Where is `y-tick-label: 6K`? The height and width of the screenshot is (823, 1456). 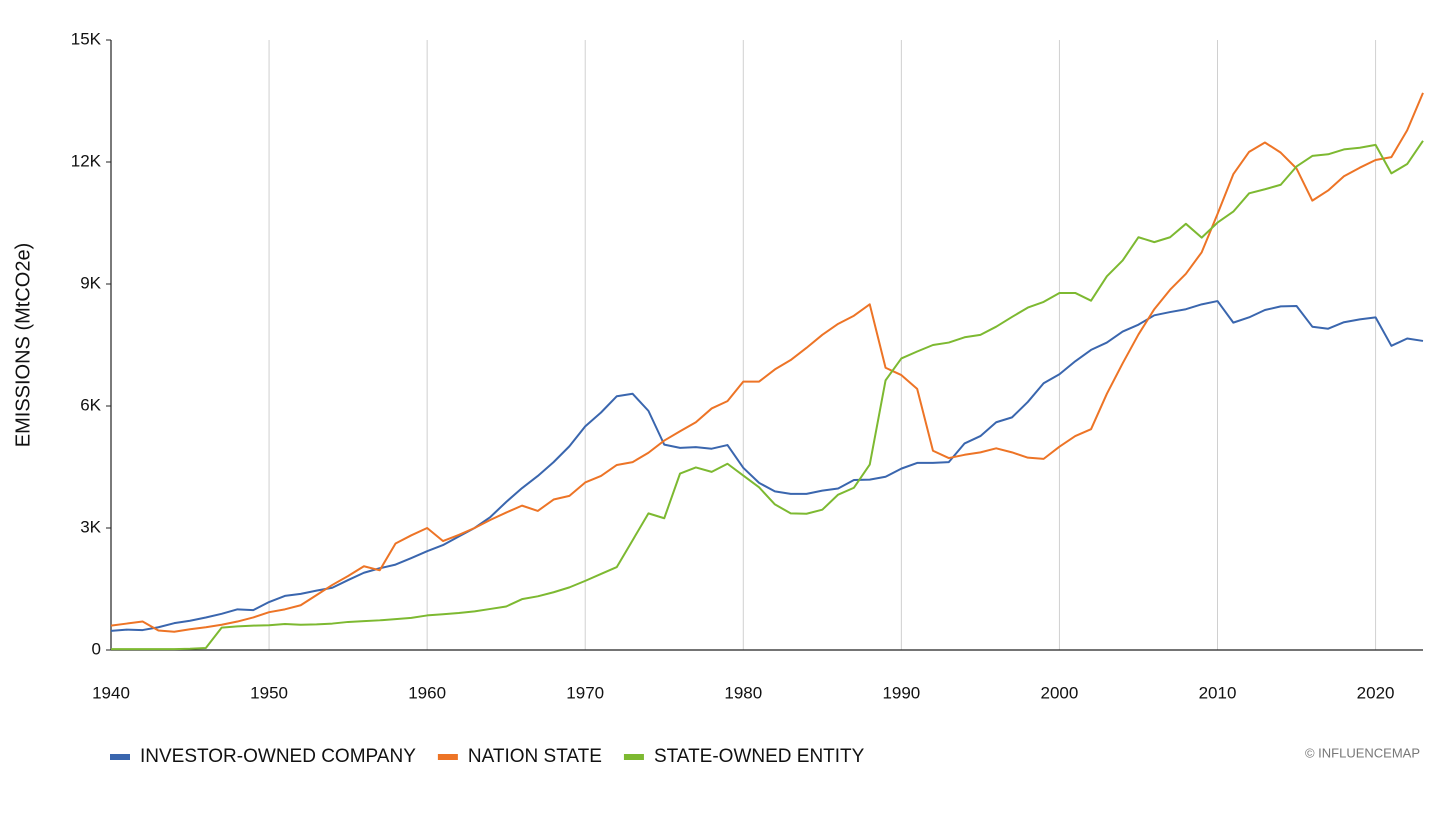 y-tick-label: 6K is located at coordinates (90, 404).